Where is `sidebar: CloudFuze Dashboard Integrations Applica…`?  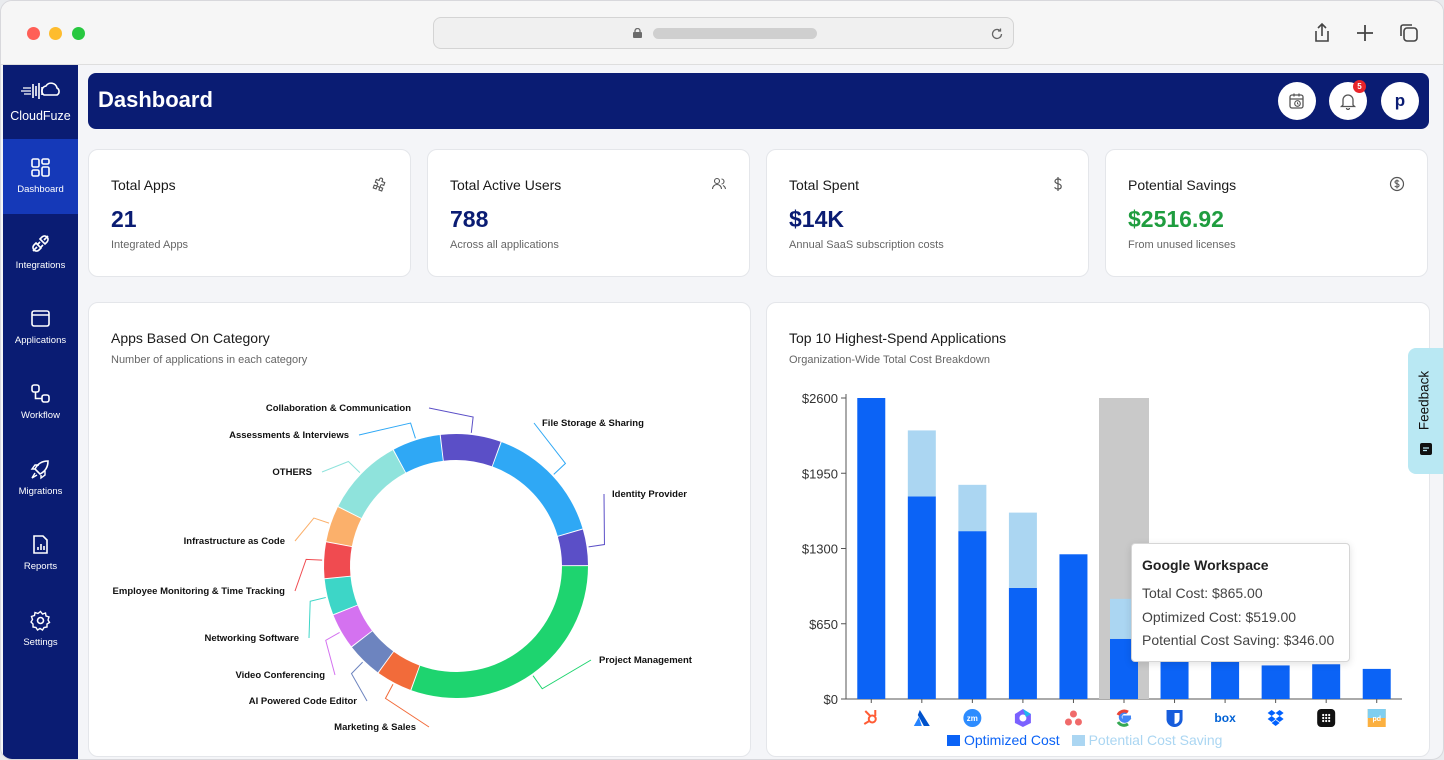 sidebar: CloudFuze Dashboard Integrations Applica… is located at coordinates (40, 412).